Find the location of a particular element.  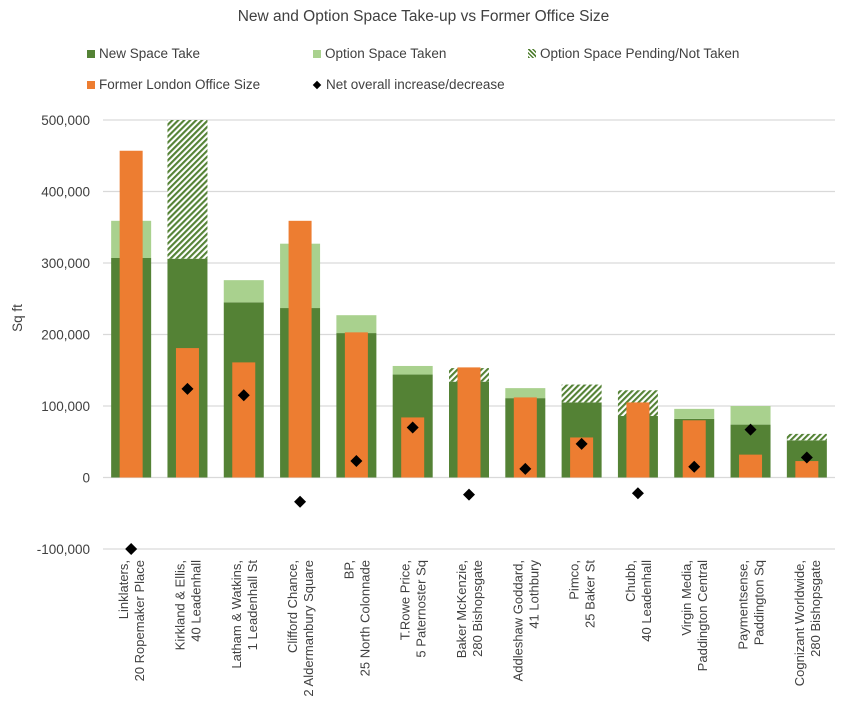

x-tick-label: Baker McKenzie, is located at coordinates (461, 609).